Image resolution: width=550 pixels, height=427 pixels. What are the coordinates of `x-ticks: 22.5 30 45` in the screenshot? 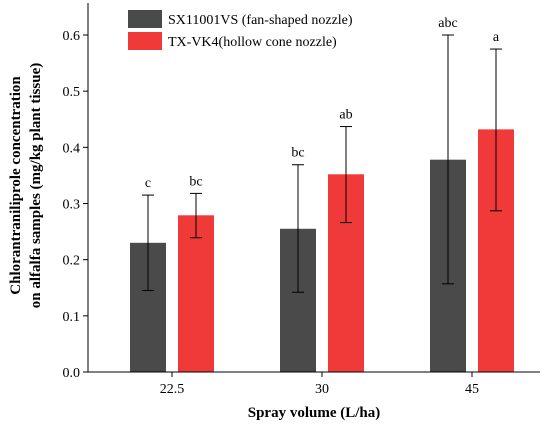 It's located at (319, 384).